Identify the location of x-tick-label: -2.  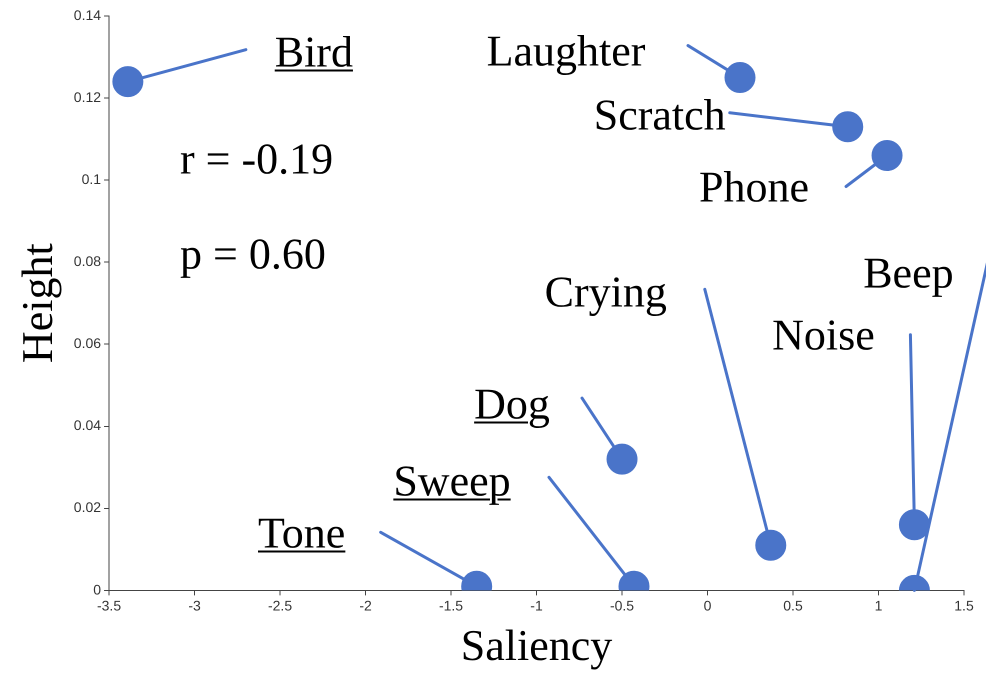
(365, 606).